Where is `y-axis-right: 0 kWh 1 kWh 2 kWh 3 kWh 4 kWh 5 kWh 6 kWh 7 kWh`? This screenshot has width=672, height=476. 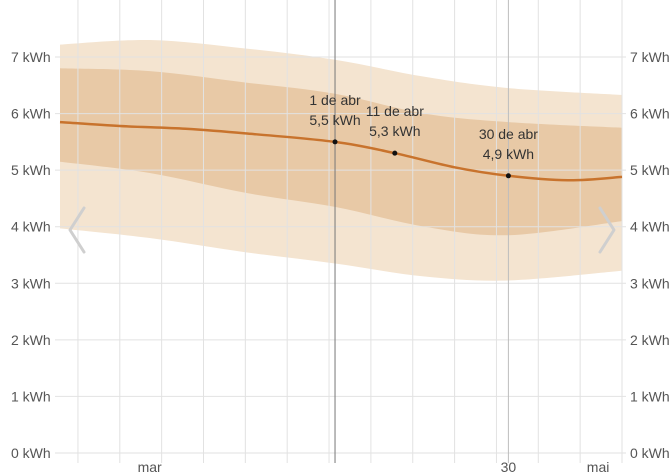 y-axis-right: 0 kWh 1 kWh 2 kWh 3 kWh 4 kWh 5 kWh 6 kWh 7 kWh is located at coordinates (650, 255).